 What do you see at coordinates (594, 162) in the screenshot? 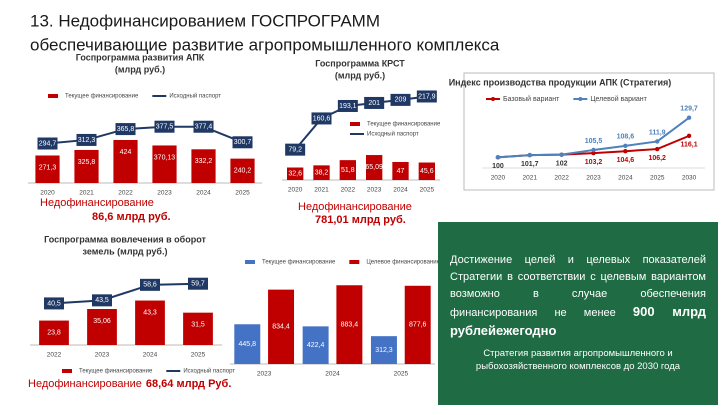
I see `value-label: 103,2` at bounding box center [594, 162].